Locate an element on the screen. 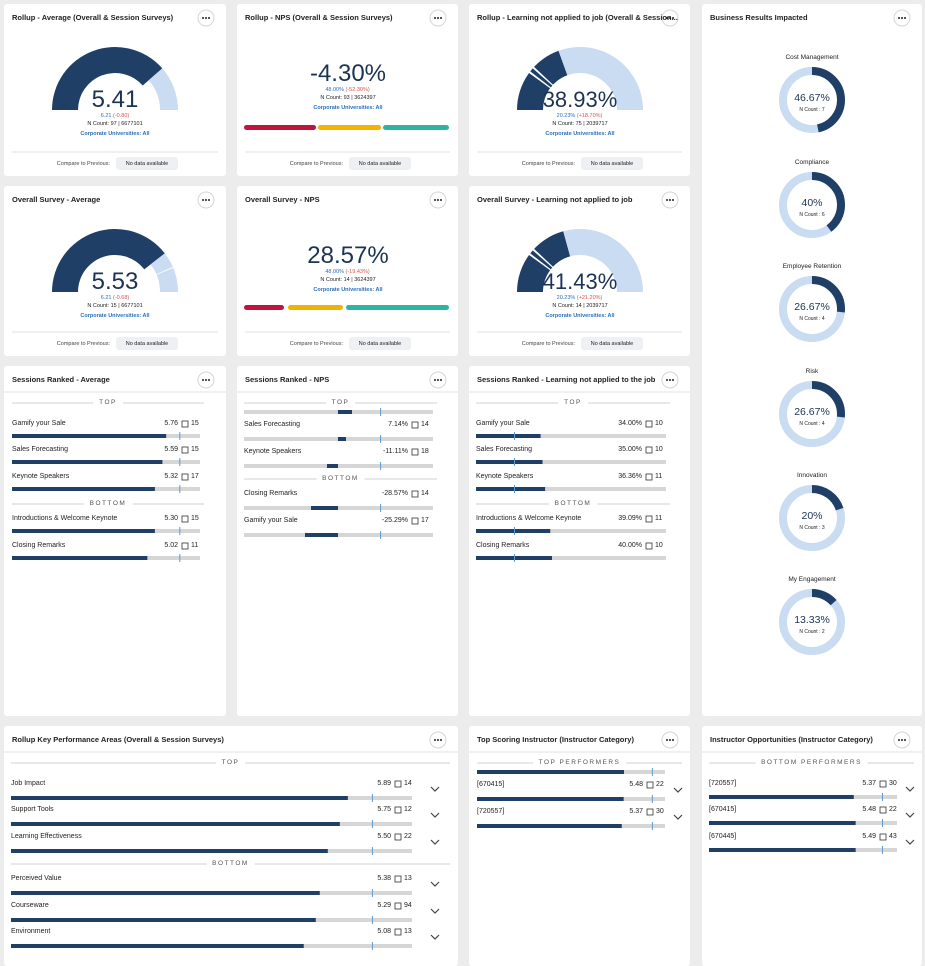 This screenshot has width=925, height=966. donut-value: 20% is located at coordinates (812, 516).